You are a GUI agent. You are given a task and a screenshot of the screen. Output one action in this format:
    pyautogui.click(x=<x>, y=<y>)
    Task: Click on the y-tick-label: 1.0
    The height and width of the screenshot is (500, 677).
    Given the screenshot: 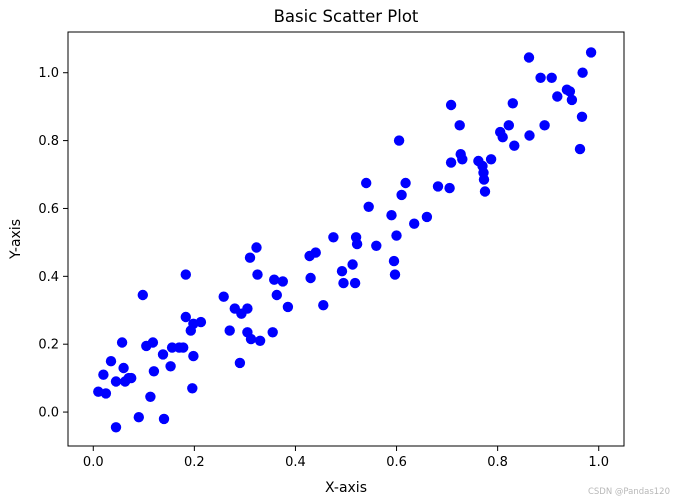 What is the action you would take?
    pyautogui.click(x=48, y=73)
    